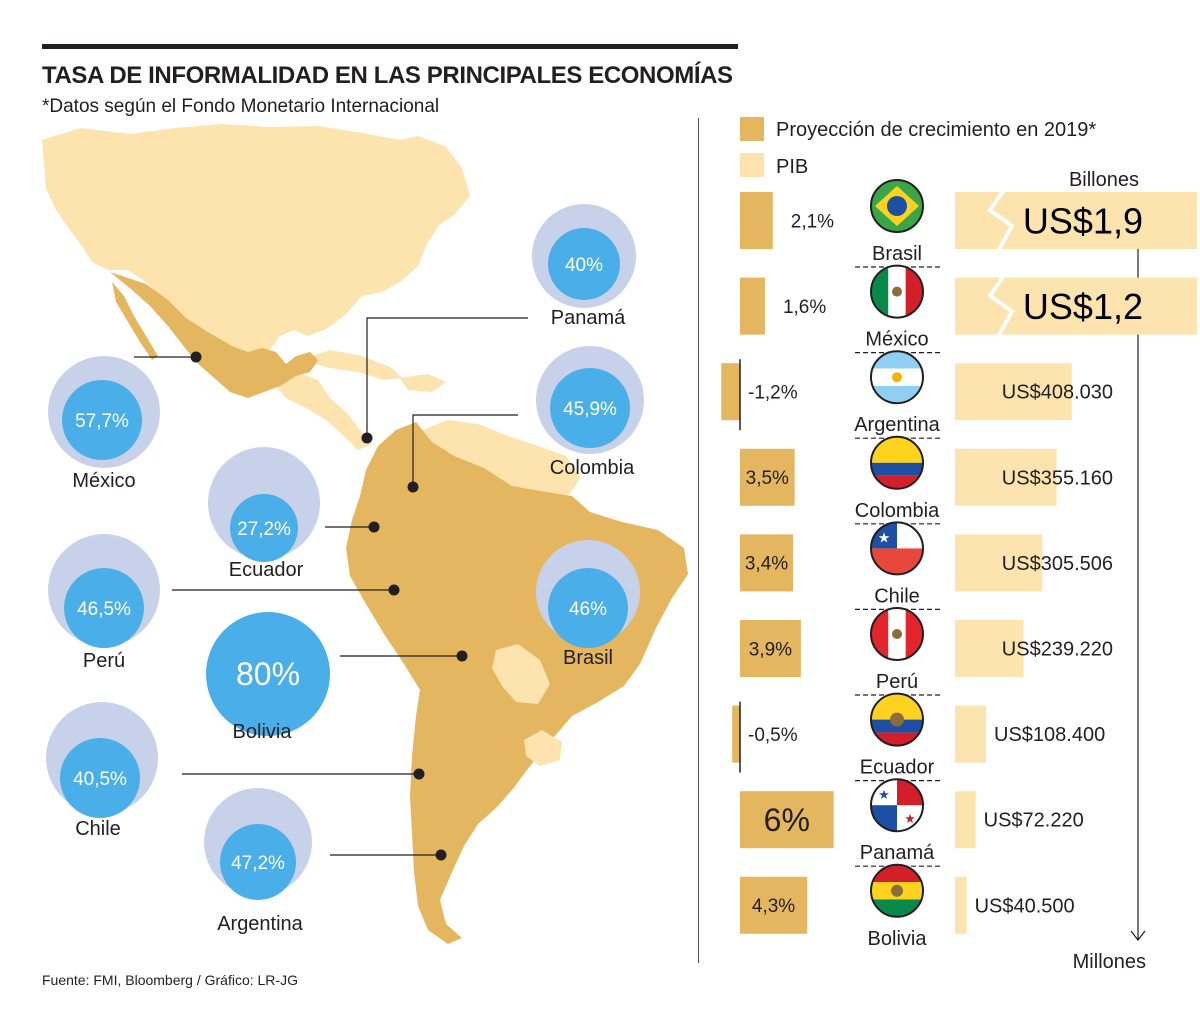 The width and height of the screenshot is (1200, 1031). I want to click on growth-label-argentina: -1,2%, so click(773, 393).